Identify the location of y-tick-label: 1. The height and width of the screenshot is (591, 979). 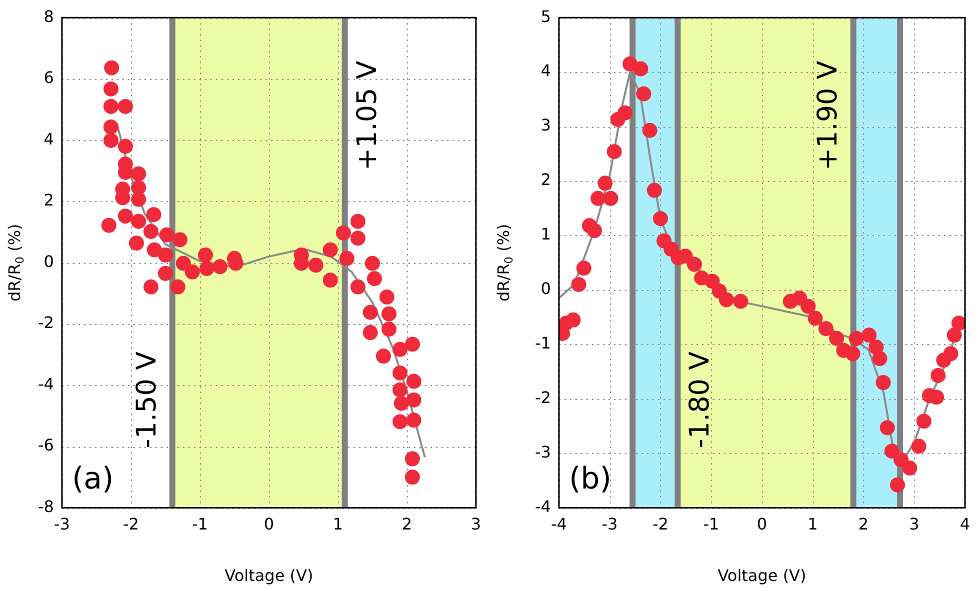
(545, 234).